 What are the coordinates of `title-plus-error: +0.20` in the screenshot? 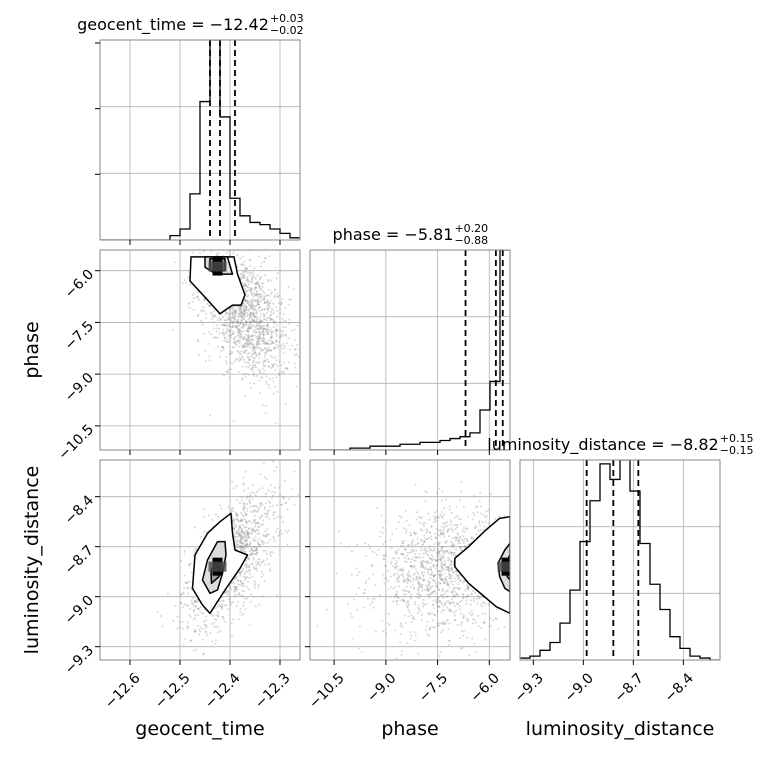 It's located at (471, 228).